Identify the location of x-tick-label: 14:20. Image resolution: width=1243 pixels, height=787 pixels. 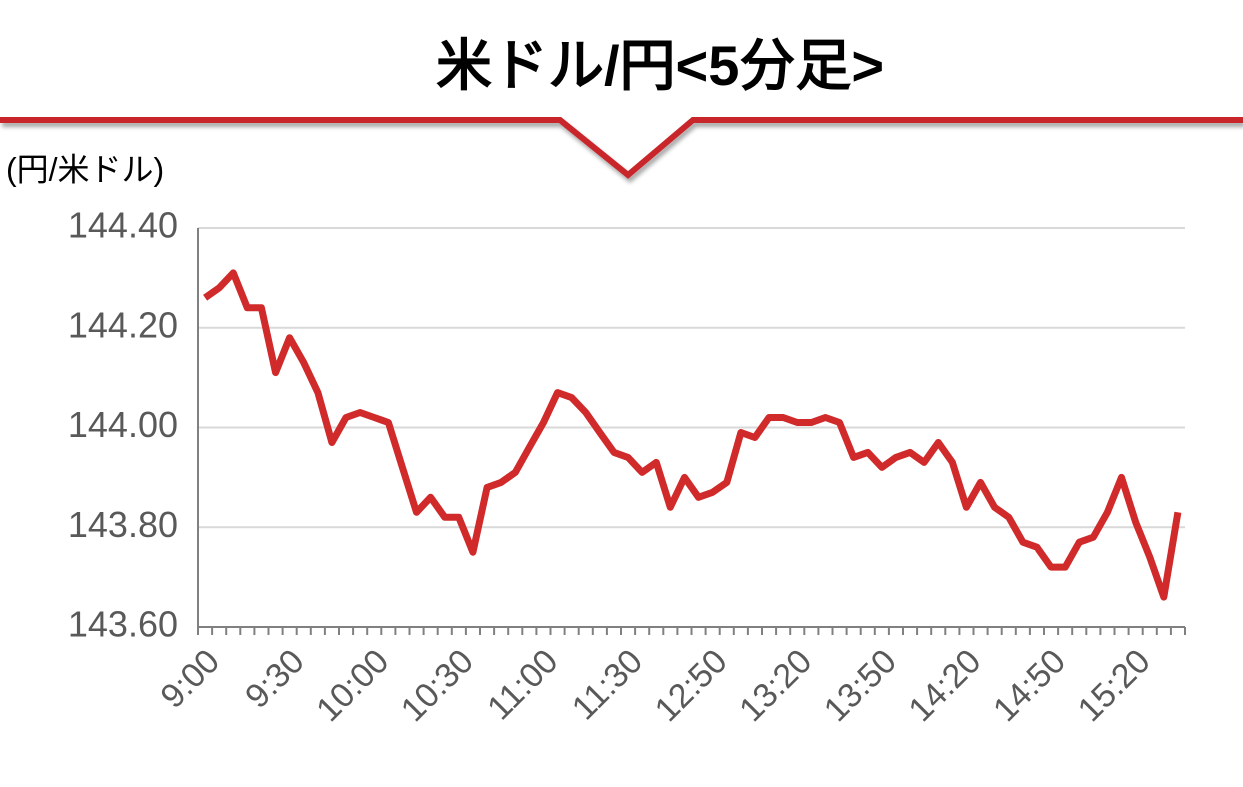
(944, 685).